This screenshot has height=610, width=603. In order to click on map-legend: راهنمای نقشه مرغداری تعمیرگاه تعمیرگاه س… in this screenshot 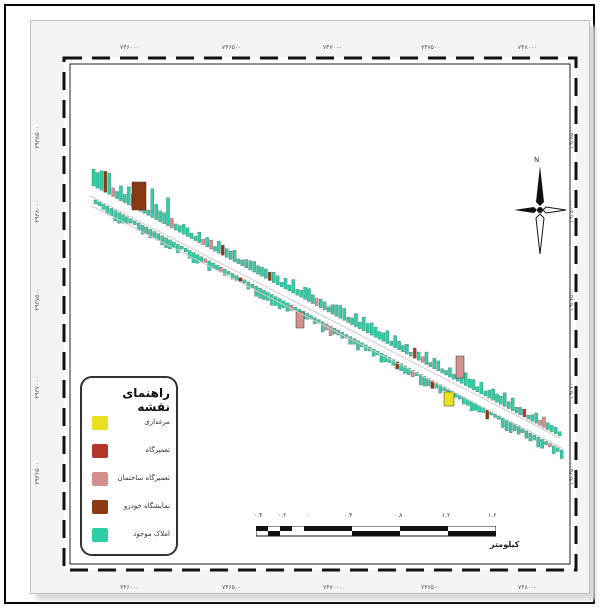, I will do `click(129, 466)`.